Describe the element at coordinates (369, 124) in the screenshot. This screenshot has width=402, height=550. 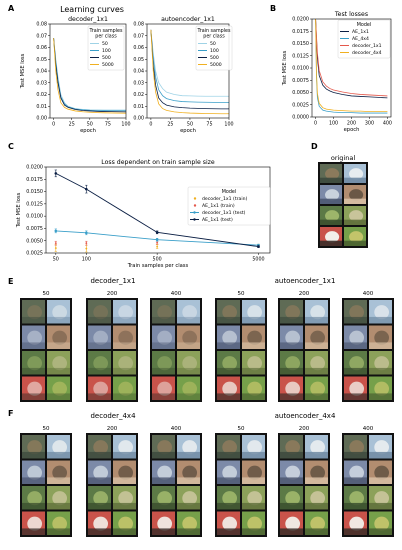
I see `x-tick-label: 300` at that location.